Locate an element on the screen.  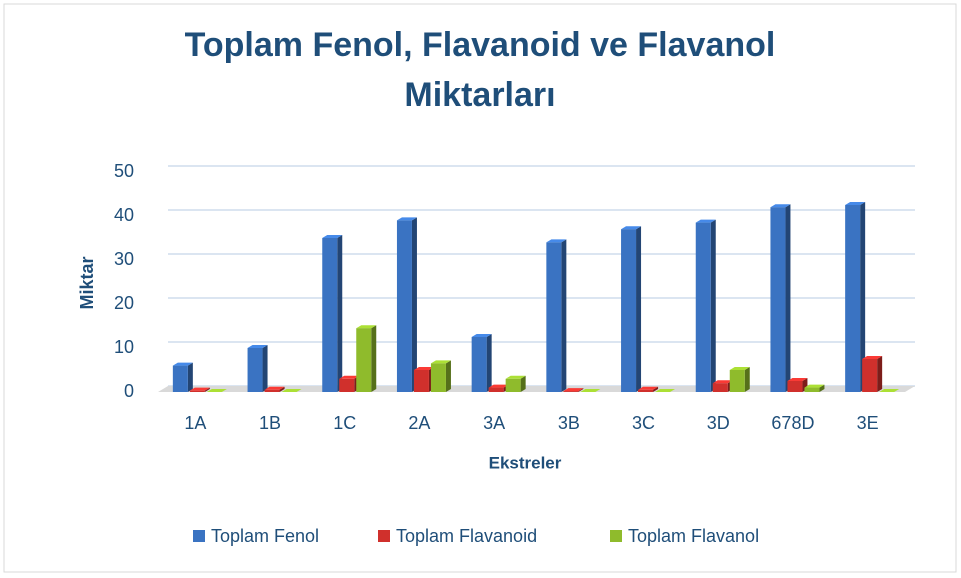
x-tick-label: 3E is located at coordinates (868, 423).